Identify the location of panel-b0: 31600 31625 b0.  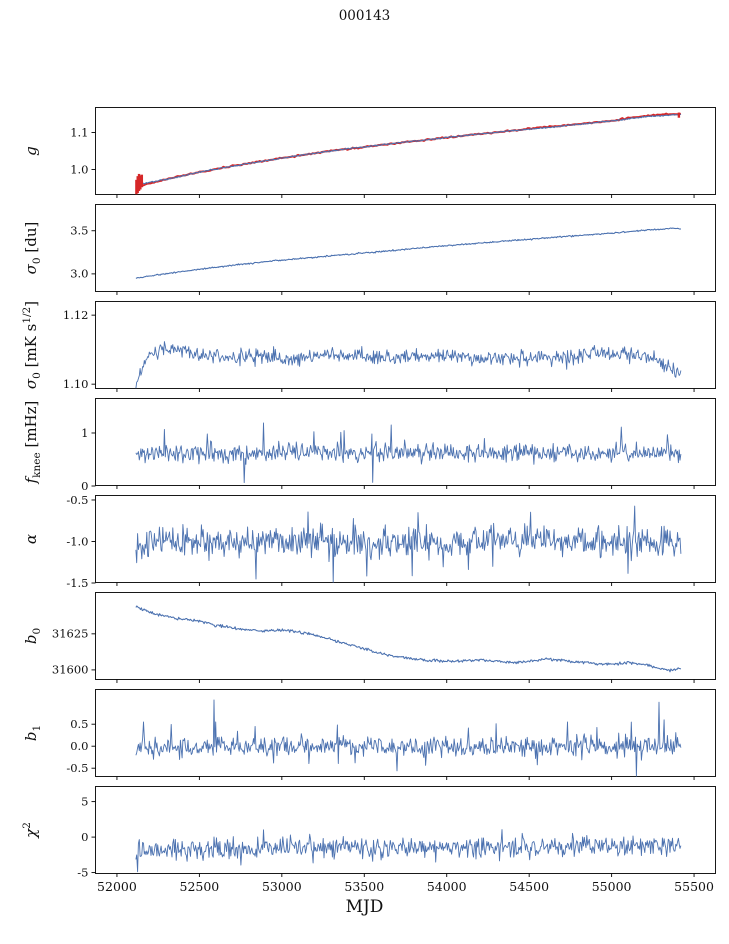
(369, 637).